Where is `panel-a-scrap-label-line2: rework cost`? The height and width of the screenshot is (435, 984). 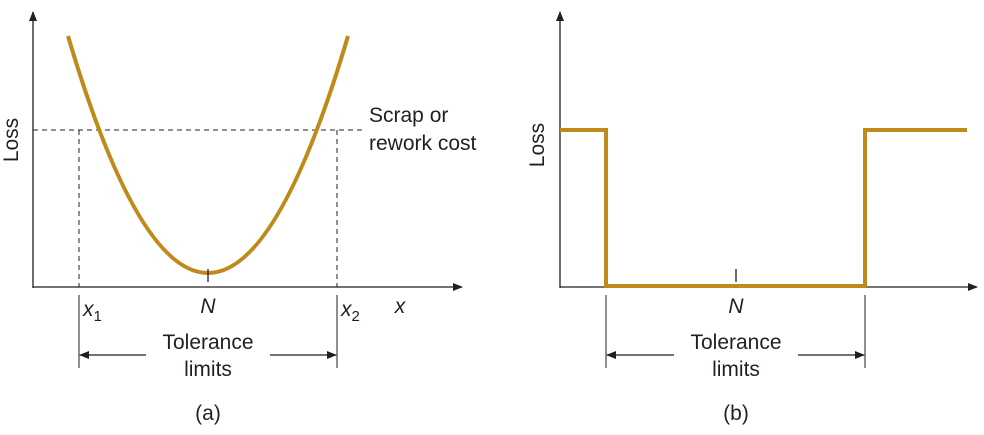 panel-a-scrap-label-line2: rework cost is located at coordinates (423, 143).